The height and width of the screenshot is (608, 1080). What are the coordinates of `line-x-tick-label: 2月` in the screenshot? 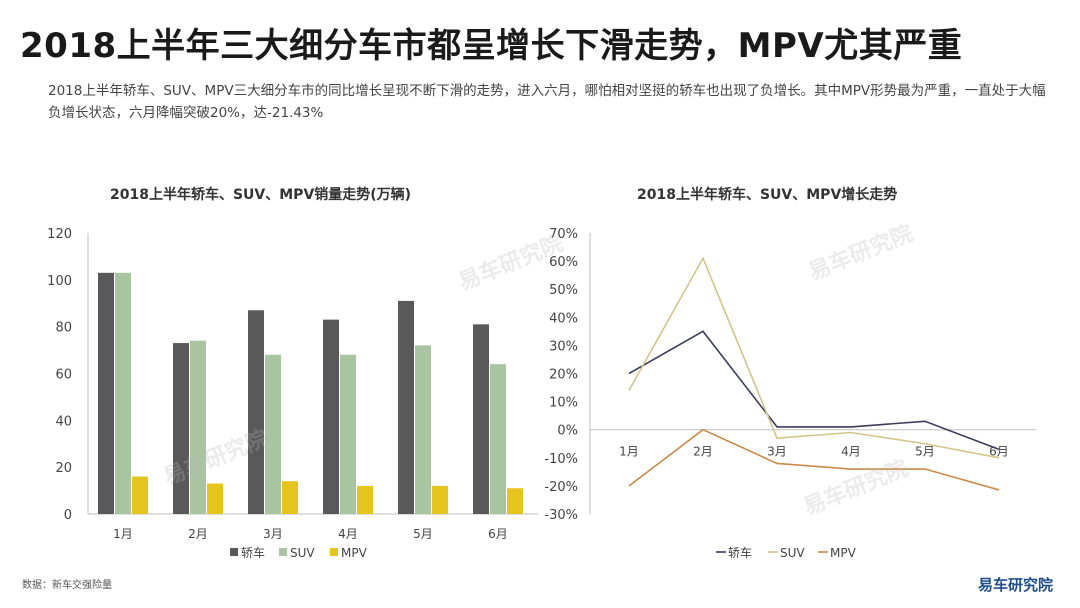 It's located at (703, 452).